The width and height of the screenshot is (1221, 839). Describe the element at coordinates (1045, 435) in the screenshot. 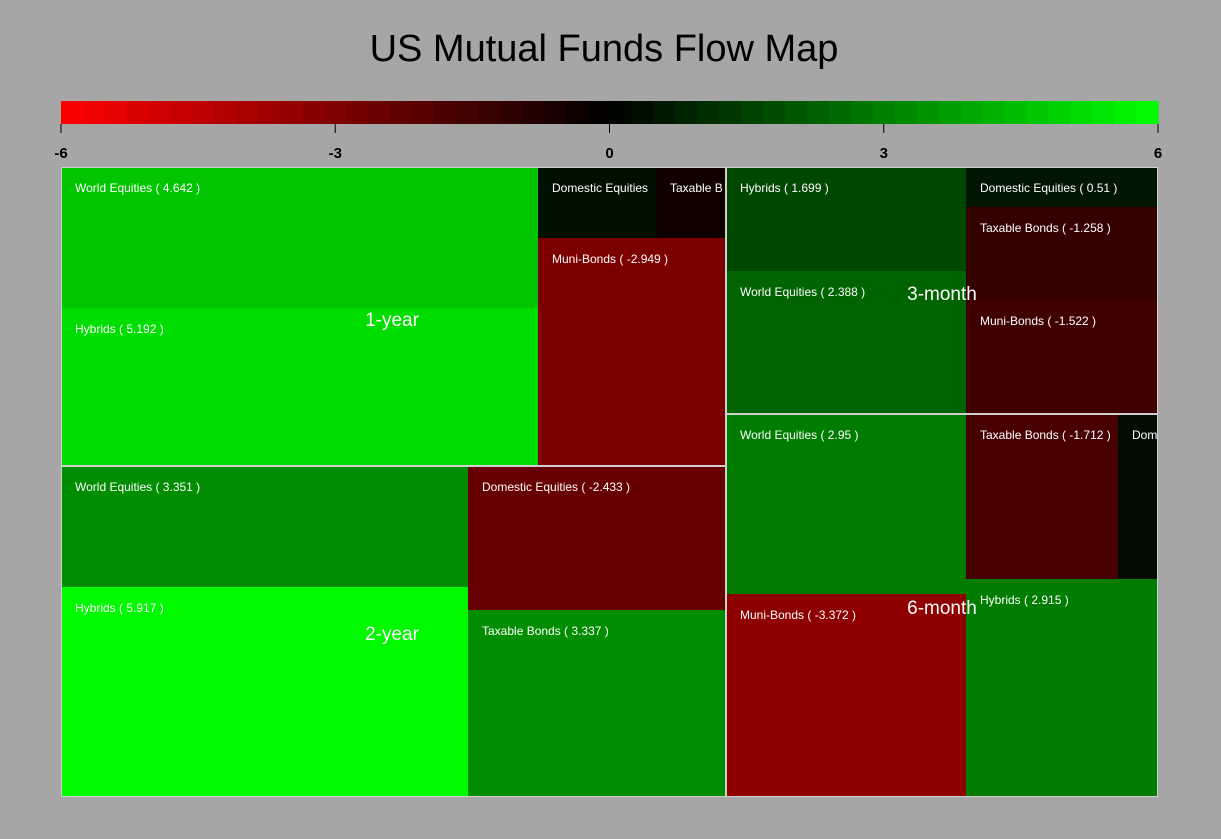

I see `treemap-cell-label: Taxable Bonds ( -1.712 )` at that location.